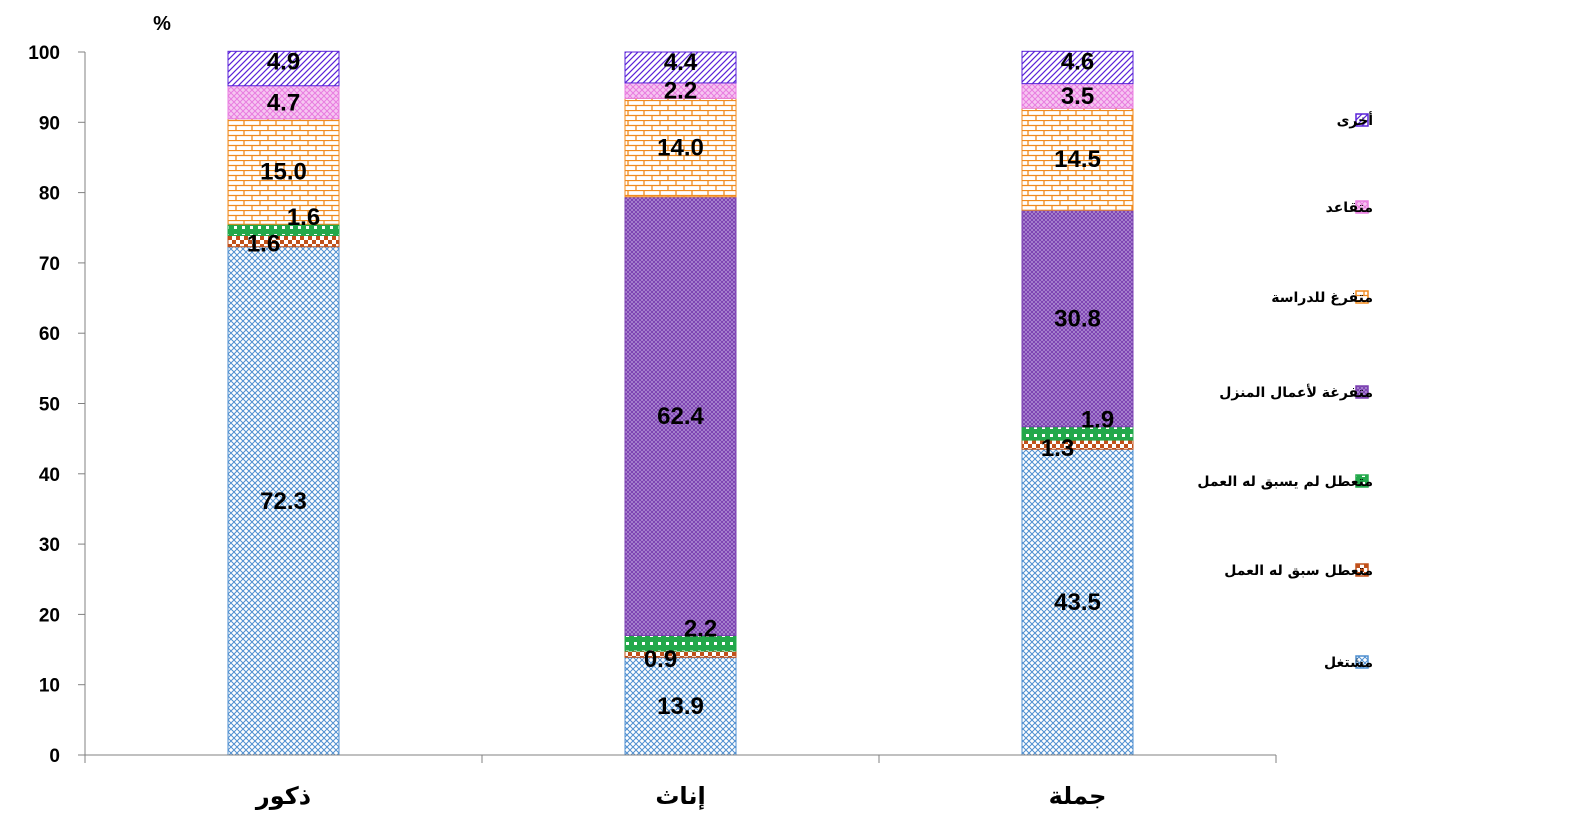 Image resolution: width=1569 pixels, height=816 pixels. What do you see at coordinates (1348, 663) in the screenshot?
I see `legend-label: مشتغل` at bounding box center [1348, 663].